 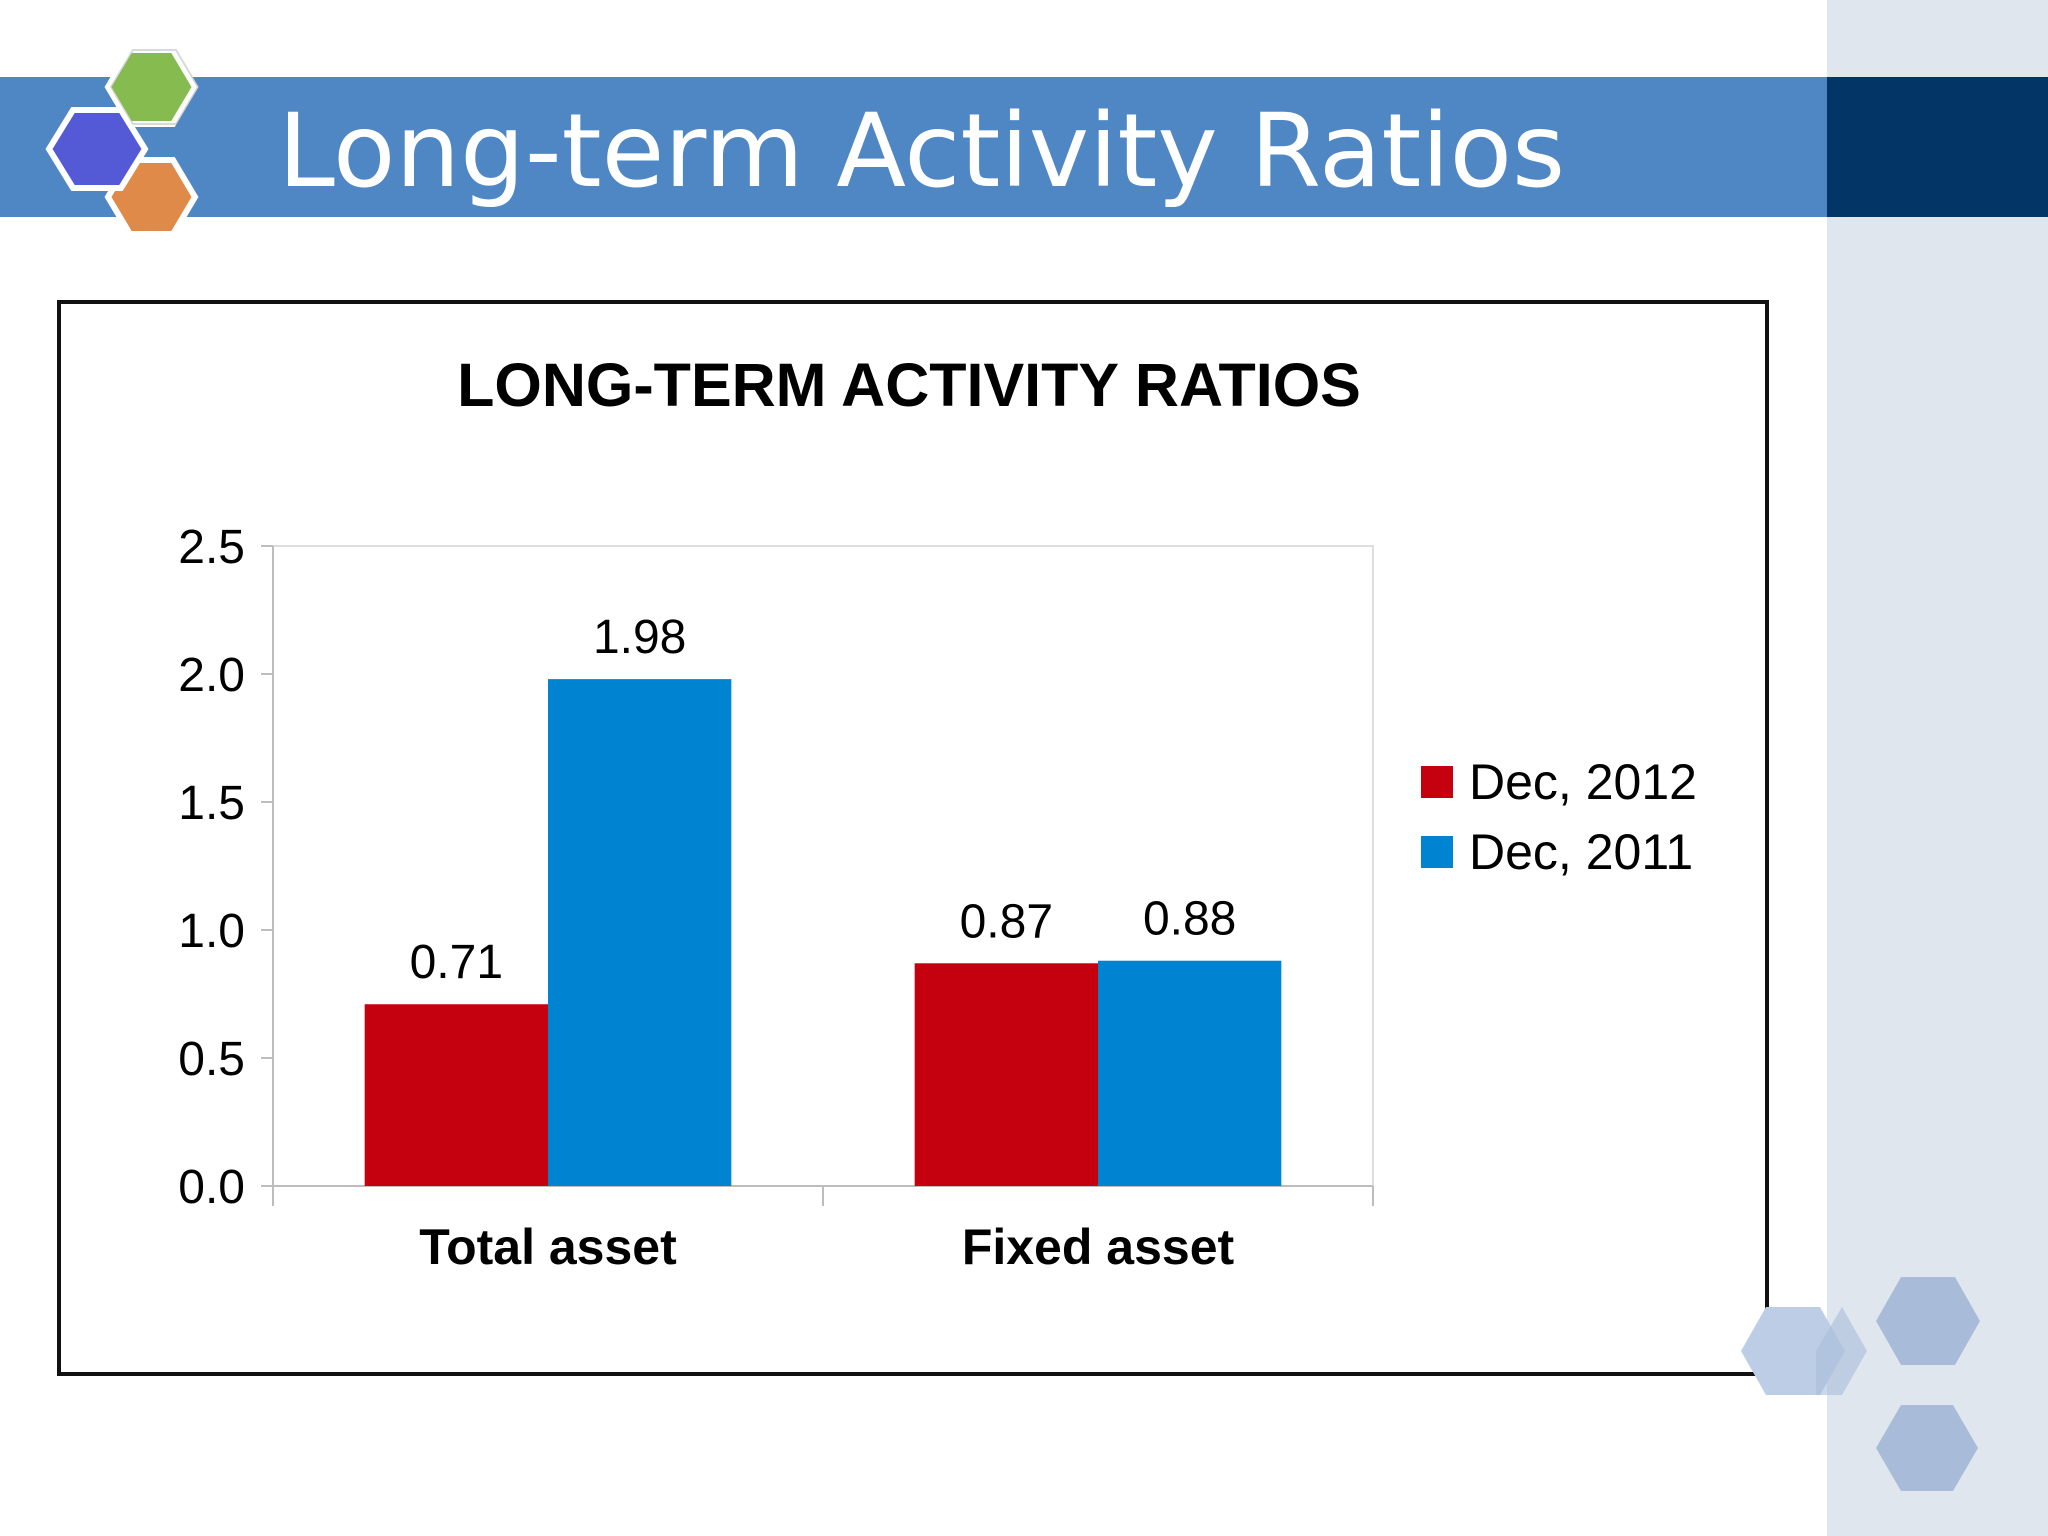 I want to click on bar-value-label: 0.88, so click(x=1189, y=919).